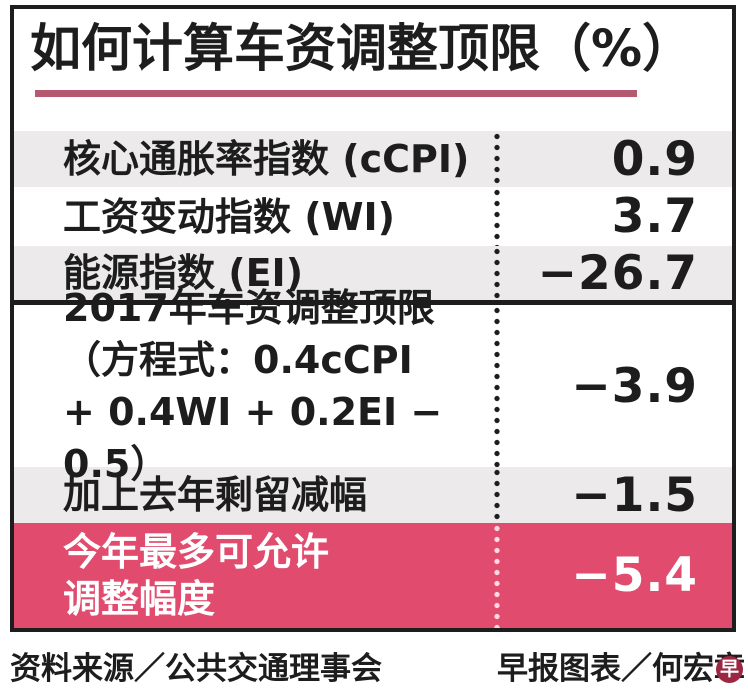  I want to click on table-row: 能源指数 (EI) −26.7, so click(373, 273).